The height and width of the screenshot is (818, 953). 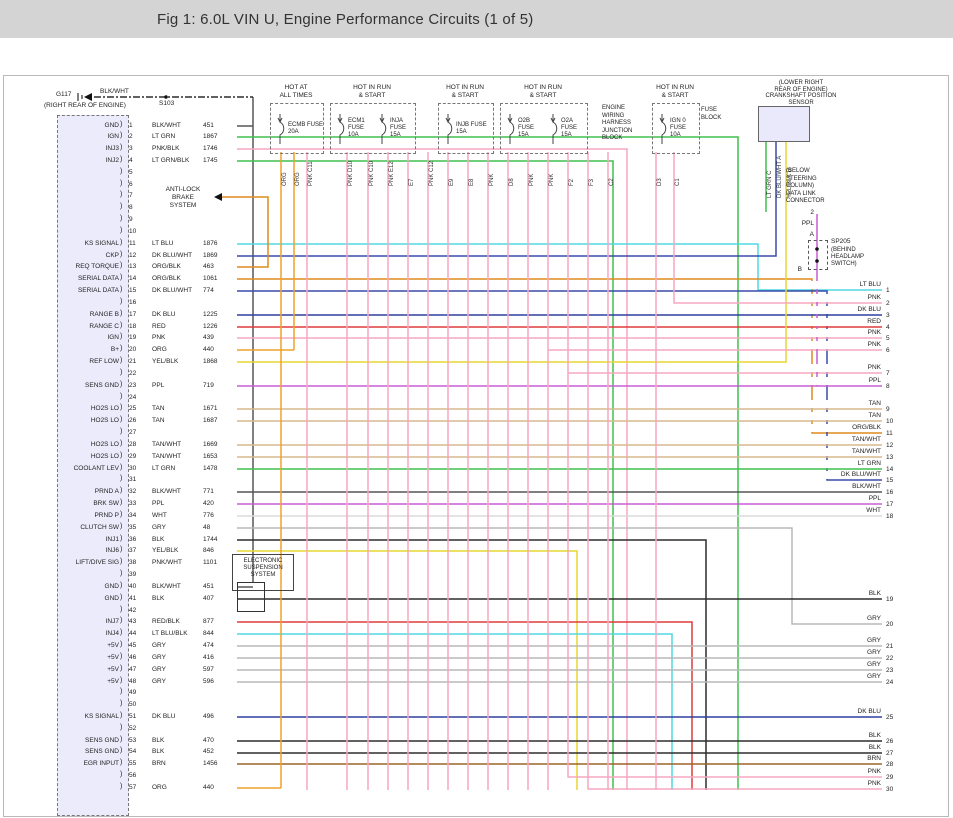 What do you see at coordinates (133, 598) in the screenshot?
I see `pin-number: 41` at bounding box center [133, 598].